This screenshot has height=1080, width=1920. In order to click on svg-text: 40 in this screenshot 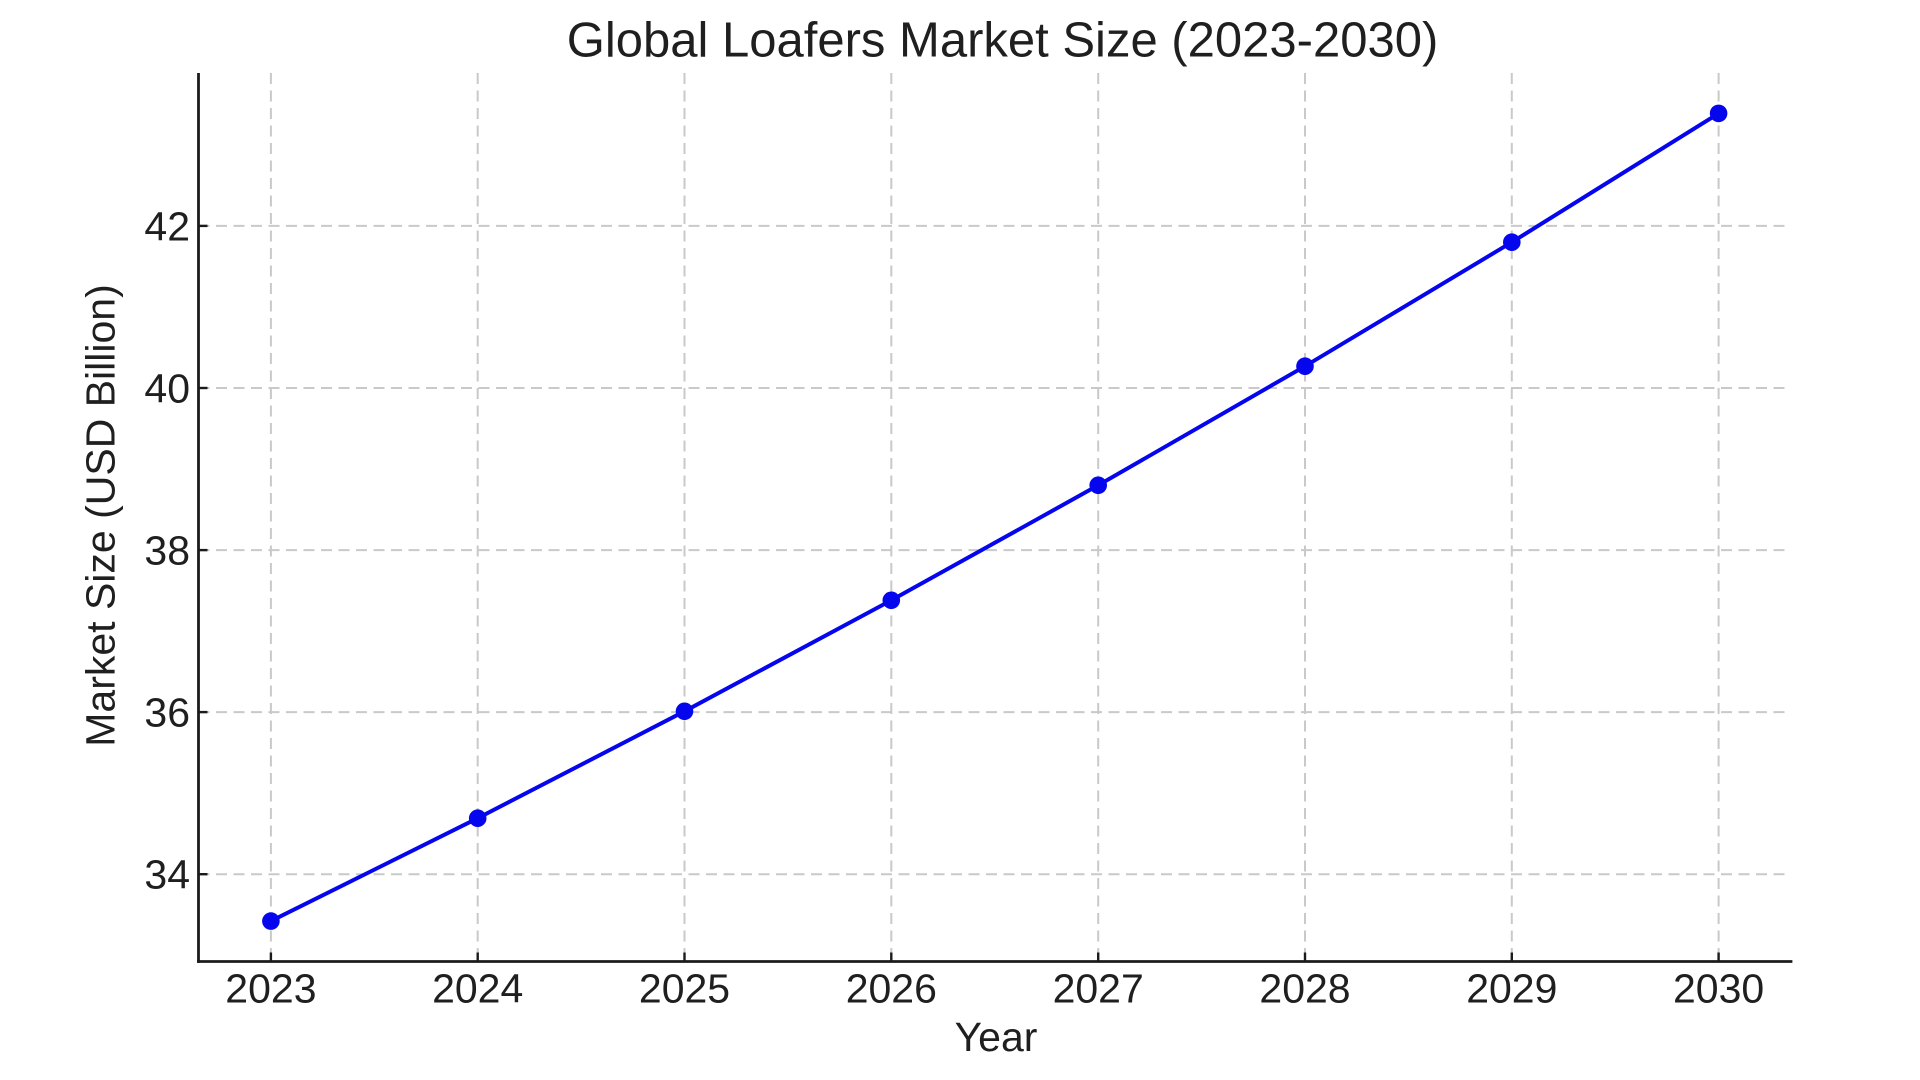, I will do `click(167, 389)`.